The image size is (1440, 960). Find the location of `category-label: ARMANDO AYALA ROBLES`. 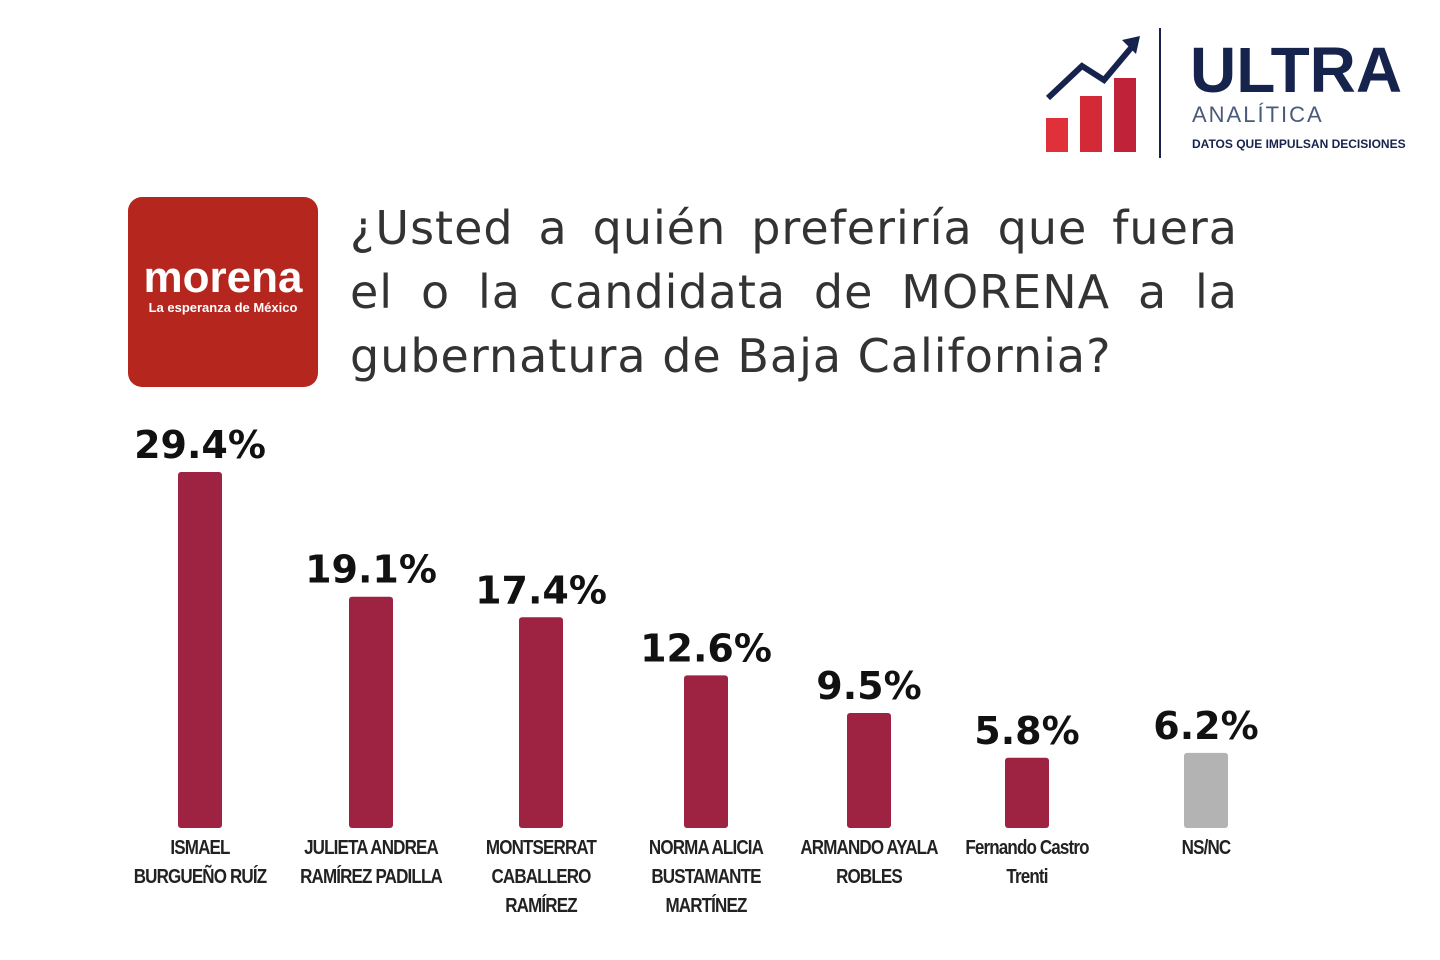

category-label: ARMANDO AYALA ROBLES is located at coordinates (869, 862).